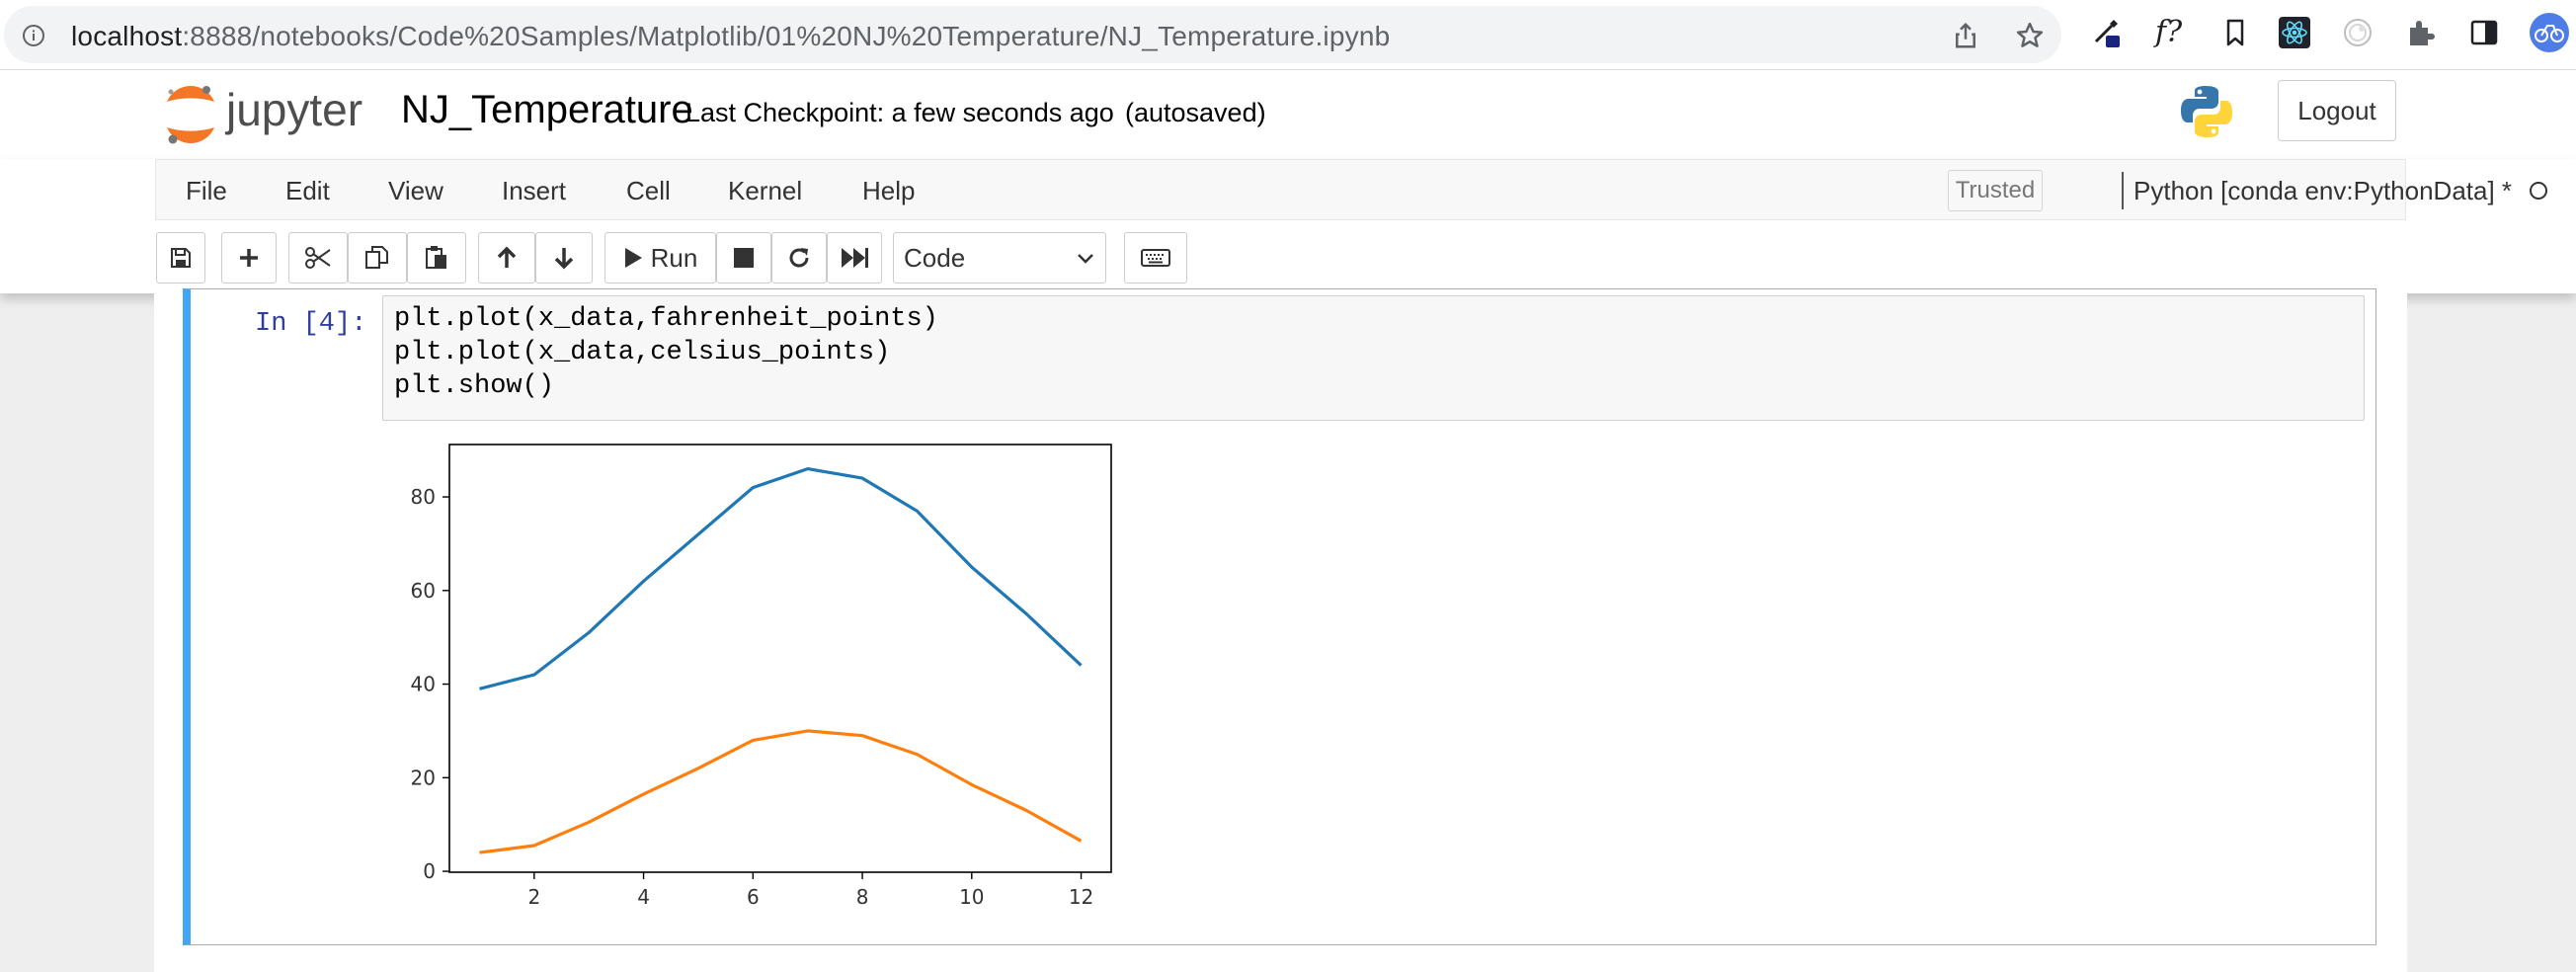 This screenshot has height=972, width=2576. I want to click on x-tick-label: 12, so click(1081, 897).